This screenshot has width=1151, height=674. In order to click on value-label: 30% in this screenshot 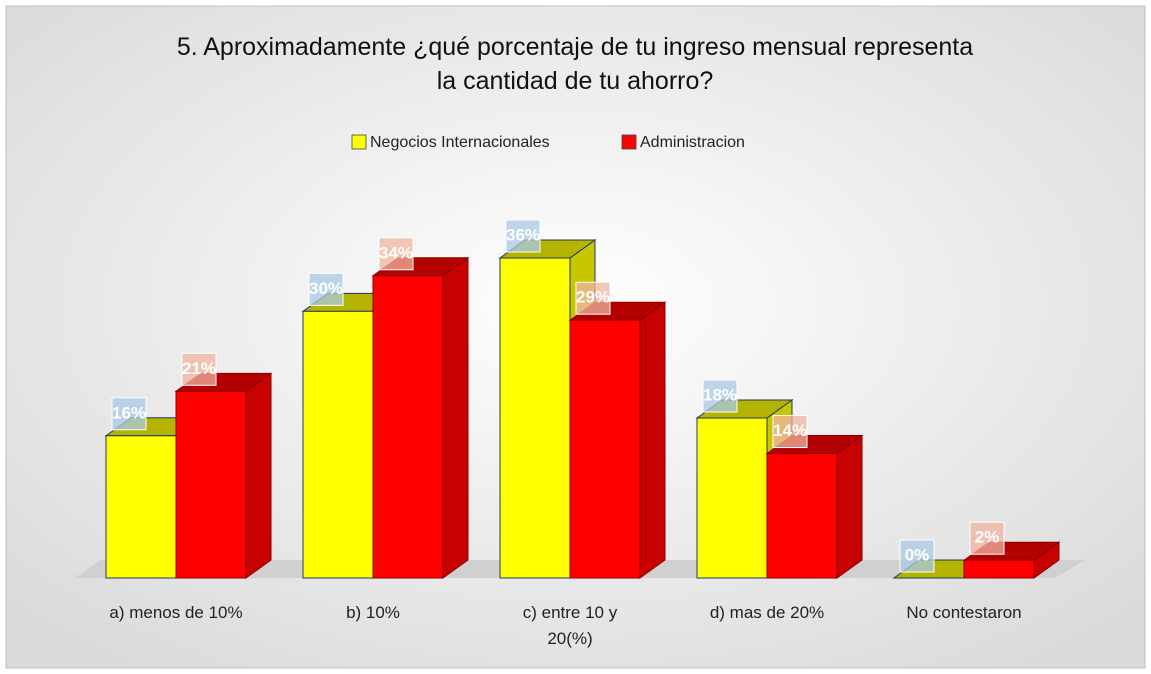, I will do `click(326, 288)`.